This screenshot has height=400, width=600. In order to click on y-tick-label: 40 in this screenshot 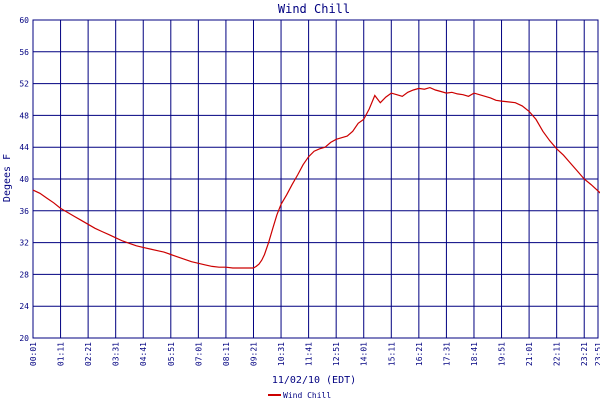, I will do `click(24, 179)`.